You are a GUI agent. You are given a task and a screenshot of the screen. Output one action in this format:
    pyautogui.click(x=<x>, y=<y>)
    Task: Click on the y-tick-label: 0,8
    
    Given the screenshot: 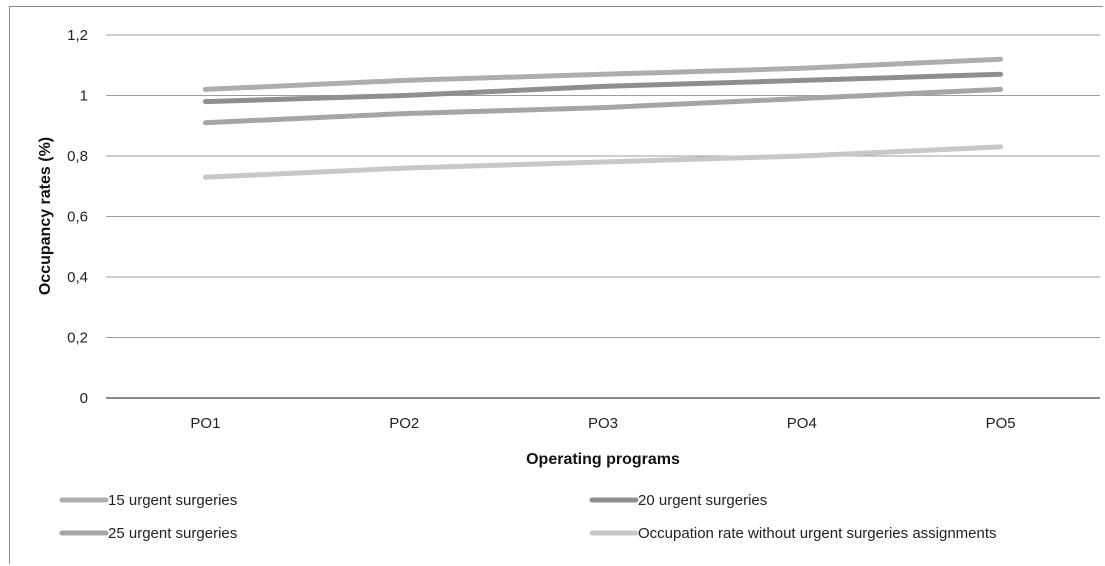 What is the action you would take?
    pyautogui.click(x=77, y=156)
    